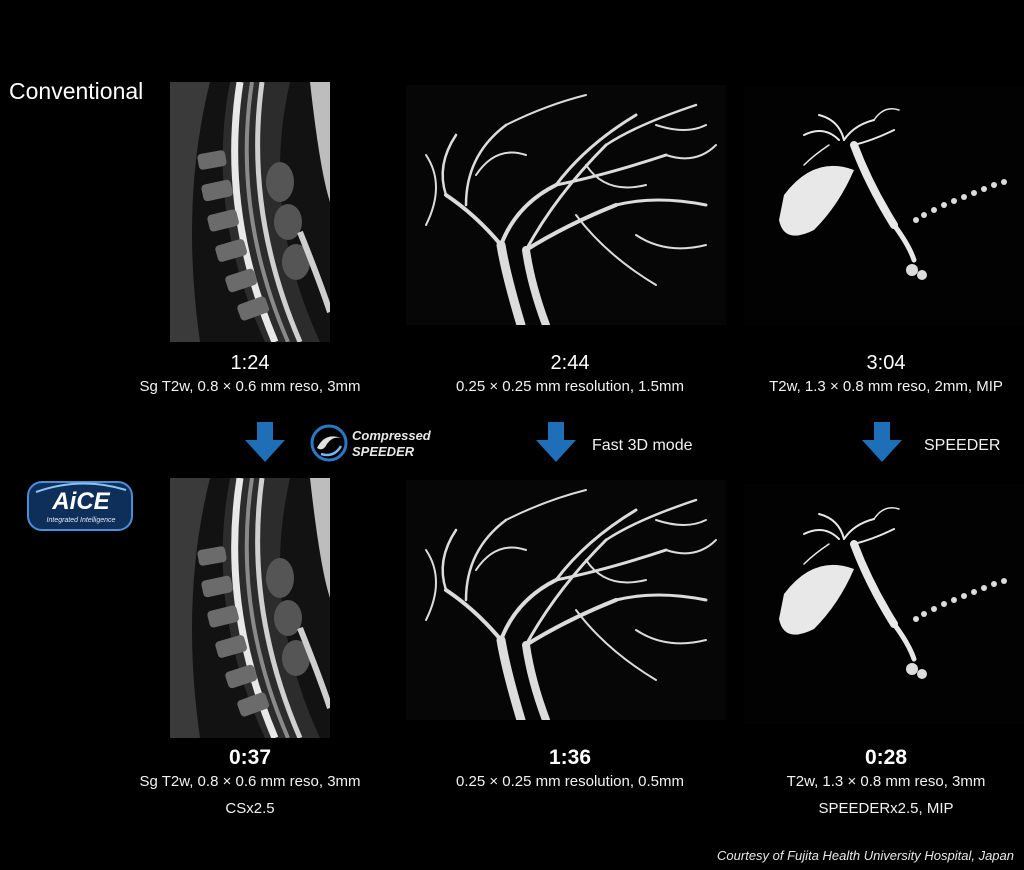 Image resolution: width=1024 pixels, height=870 pixels. I want to click on accelerated-mrcp-image, so click(884, 604).